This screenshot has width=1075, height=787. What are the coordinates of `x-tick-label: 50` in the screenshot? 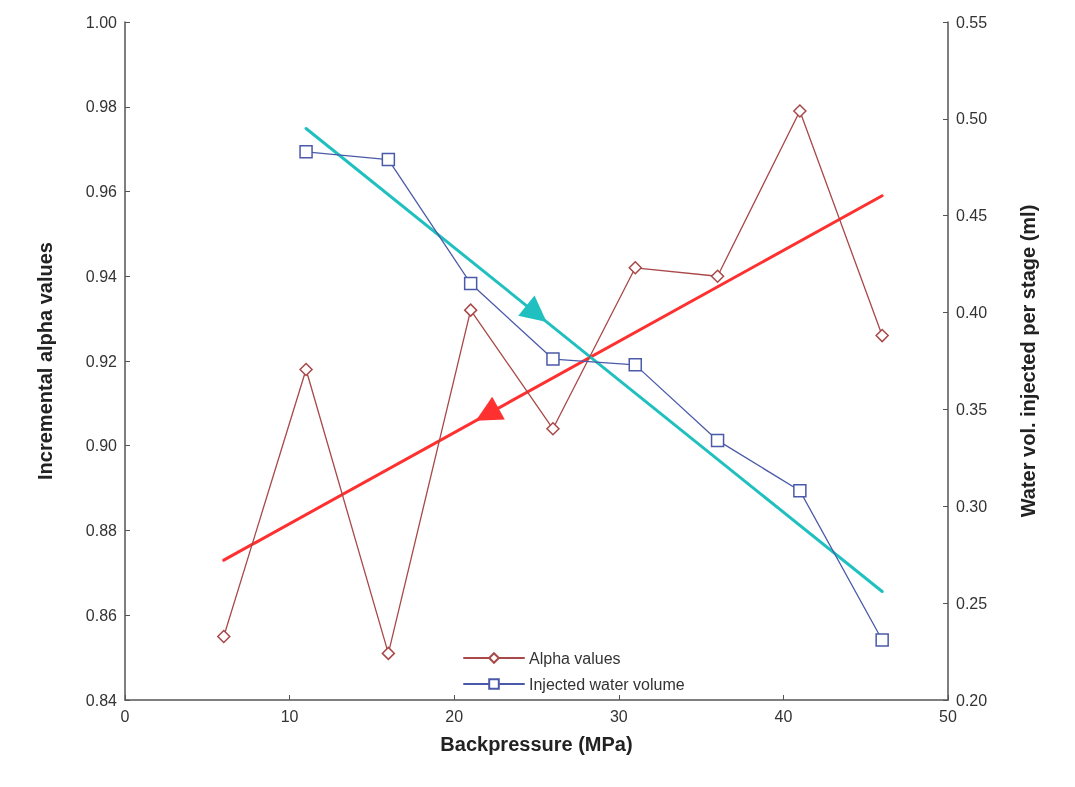 It's located at (948, 716).